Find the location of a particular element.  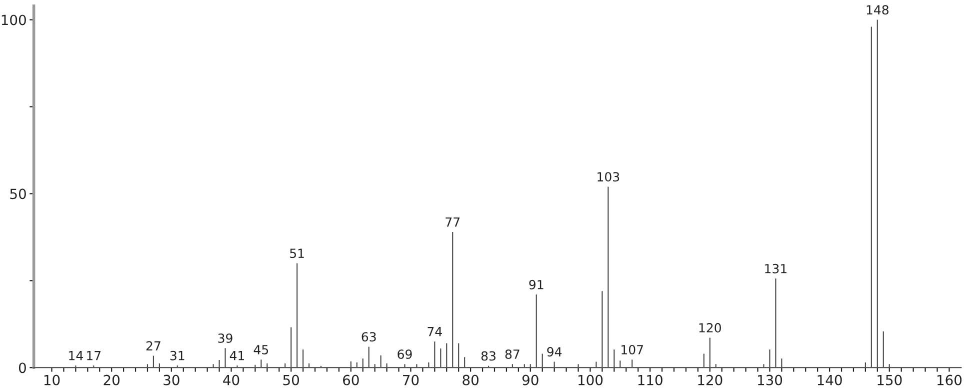

annotation: 83 is located at coordinates (488, 356).